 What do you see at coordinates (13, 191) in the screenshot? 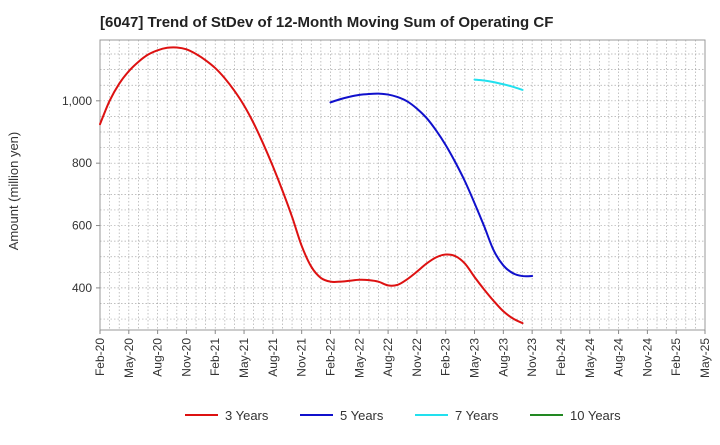
I see `y-axis-label: Amount (million yen)` at bounding box center [13, 191].